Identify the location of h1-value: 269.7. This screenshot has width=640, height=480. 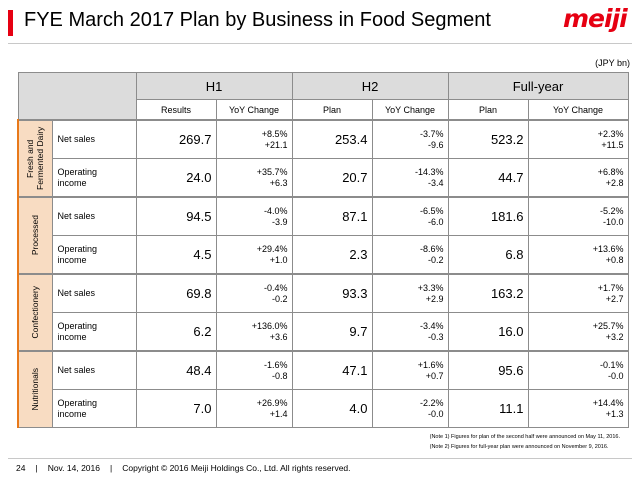
(176, 139).